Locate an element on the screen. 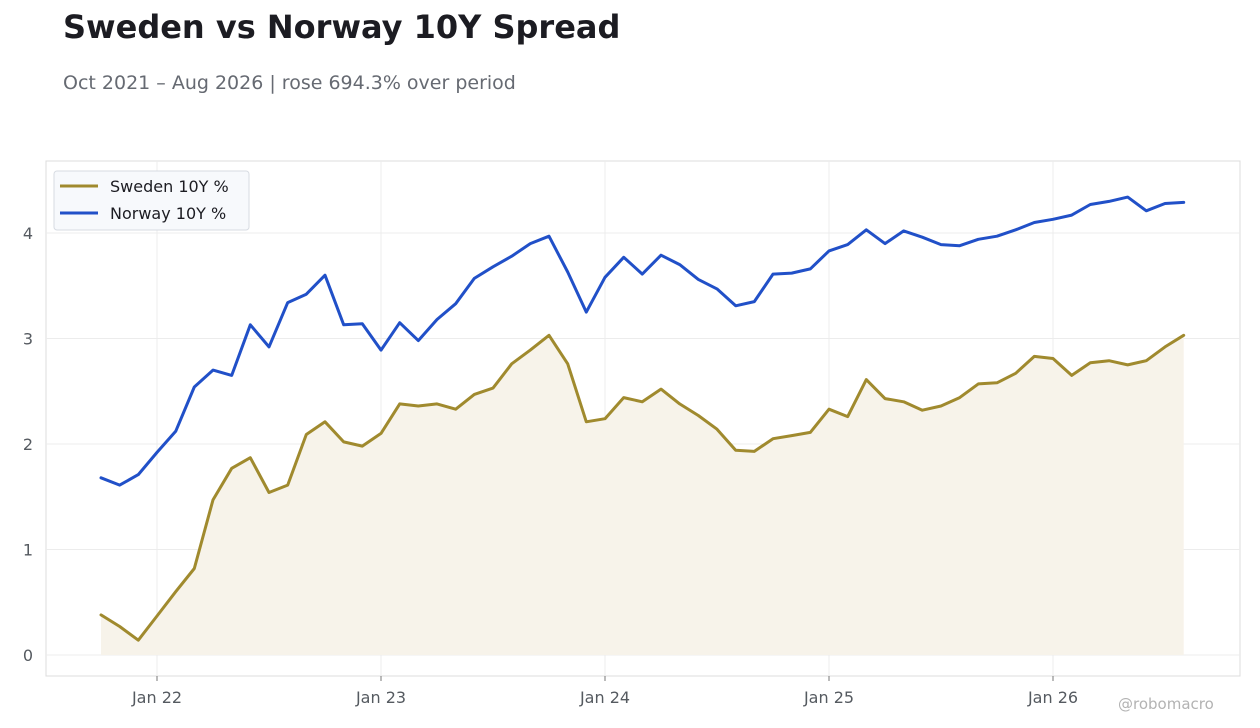  chart-title: Sweden vs Norway 10Y Spread is located at coordinates (342, 27).